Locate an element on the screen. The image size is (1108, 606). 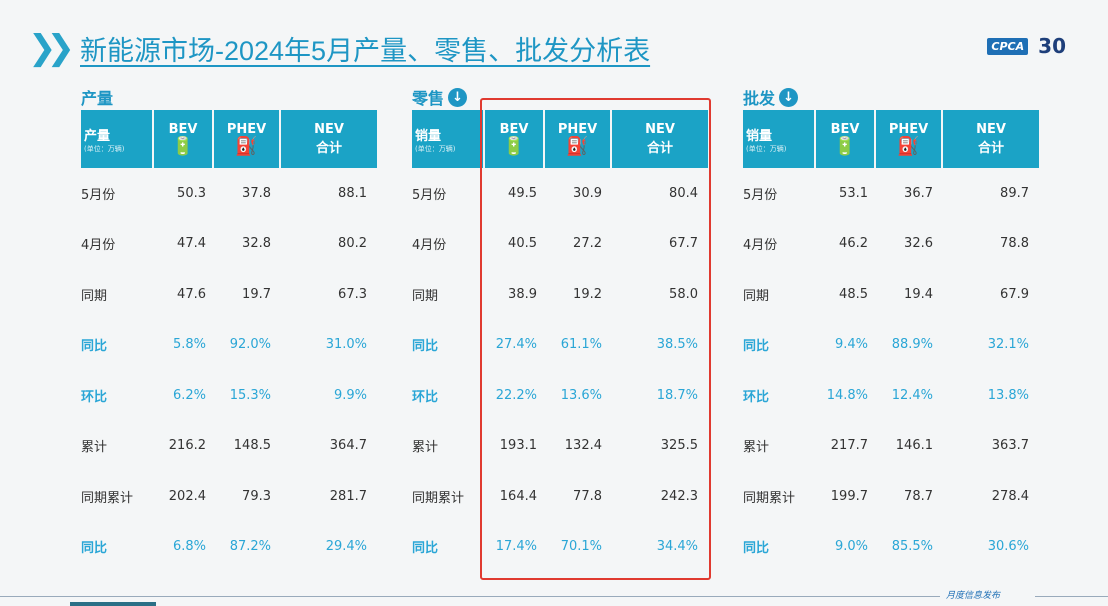
phev-value: 32.6 is located at coordinates (918, 244).